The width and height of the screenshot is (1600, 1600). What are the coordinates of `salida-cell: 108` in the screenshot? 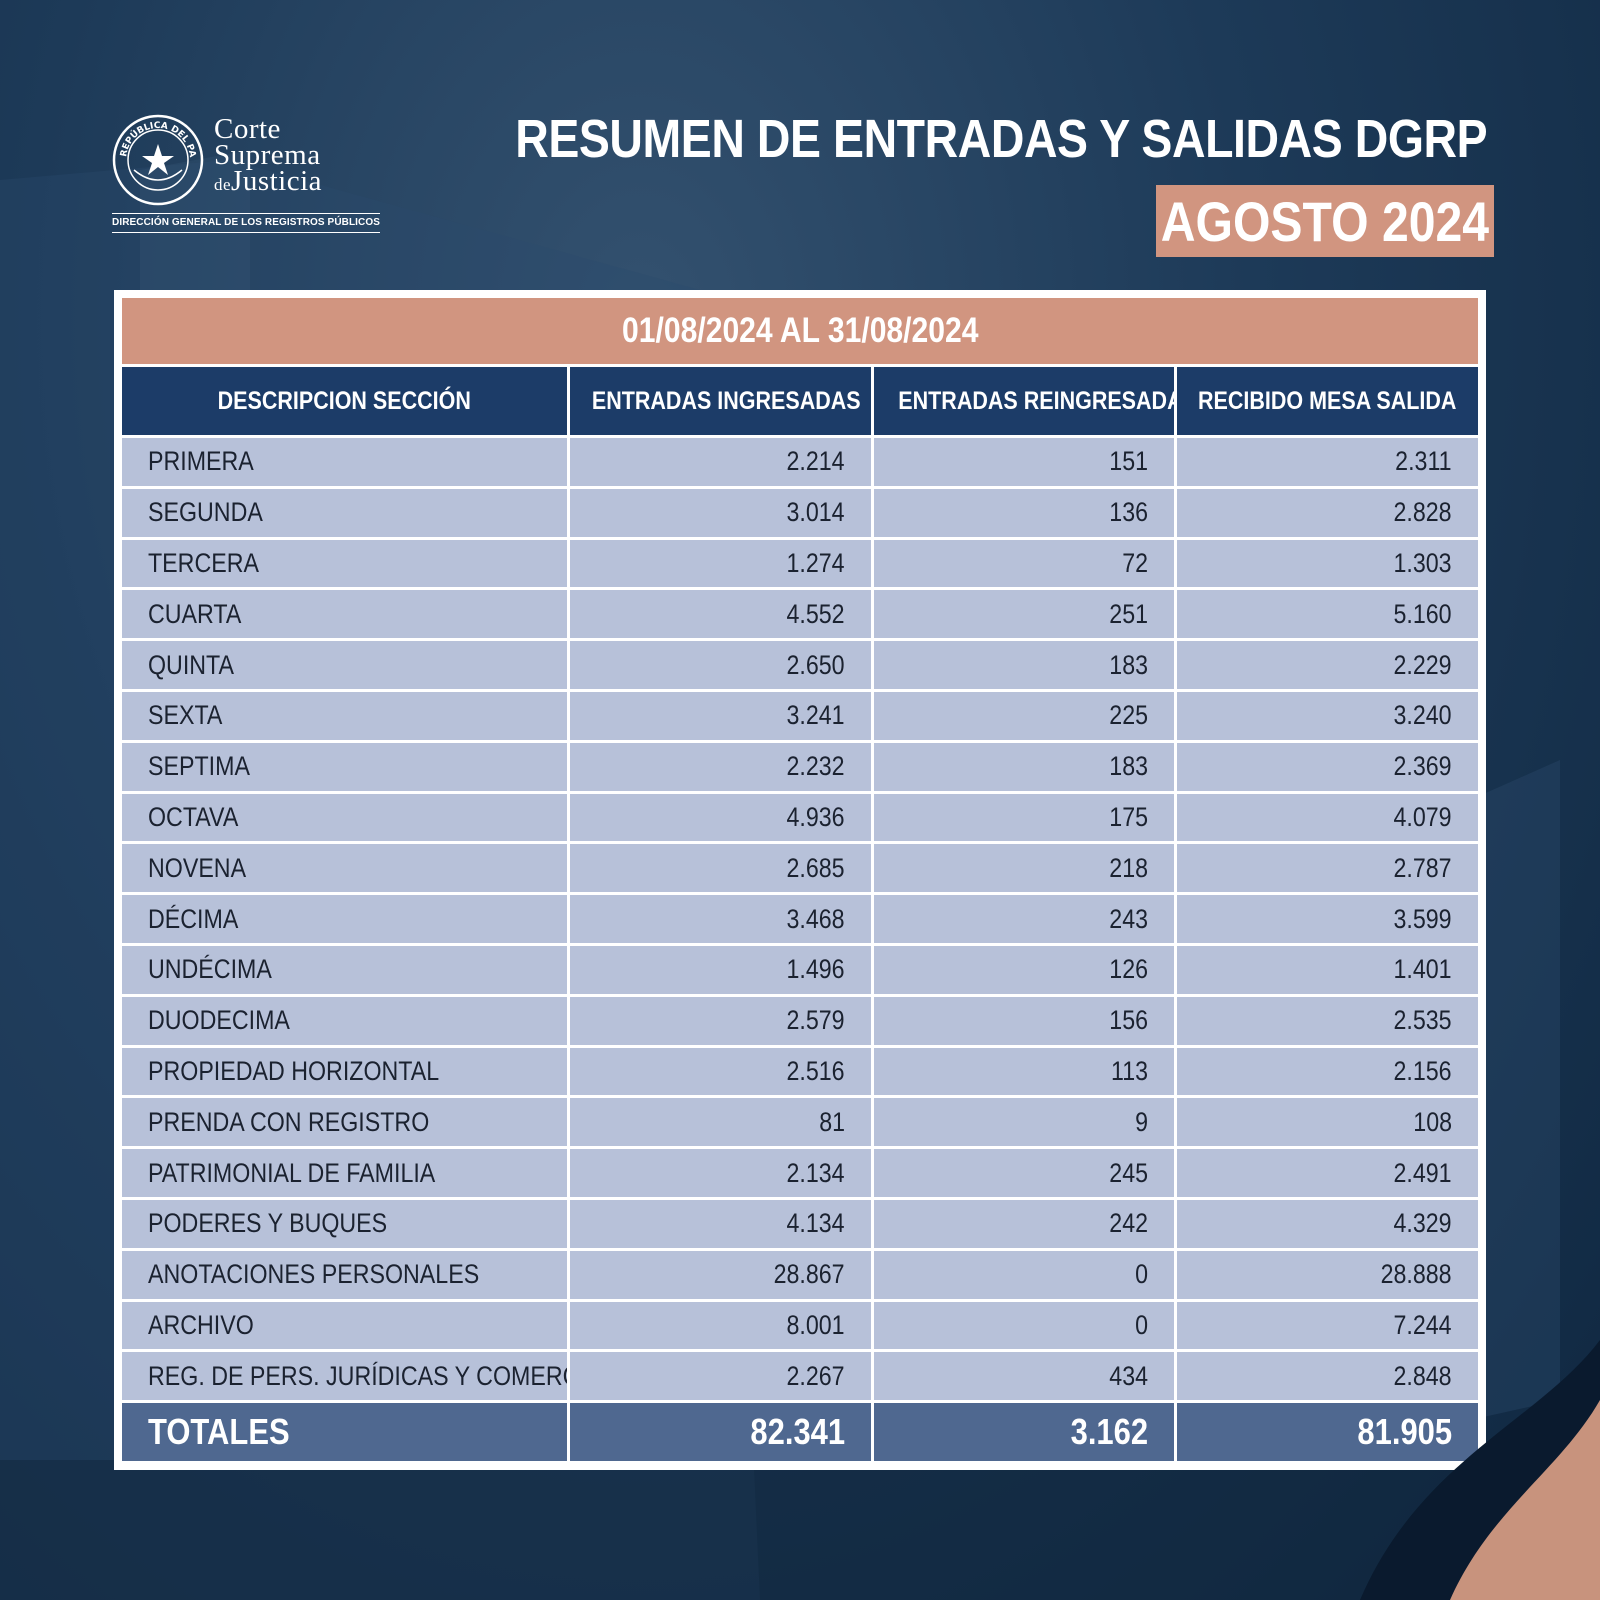 It's located at (1327, 1122).